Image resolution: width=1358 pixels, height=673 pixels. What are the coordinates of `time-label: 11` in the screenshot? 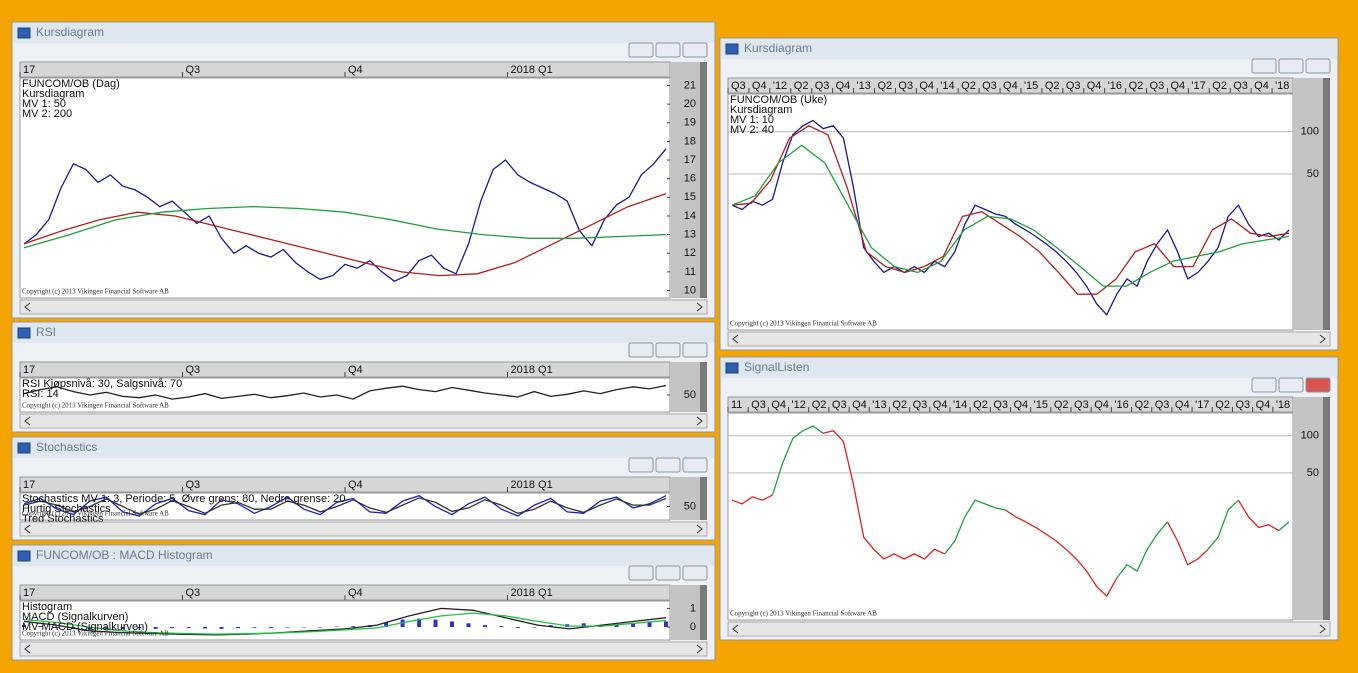 It's located at (736, 405).